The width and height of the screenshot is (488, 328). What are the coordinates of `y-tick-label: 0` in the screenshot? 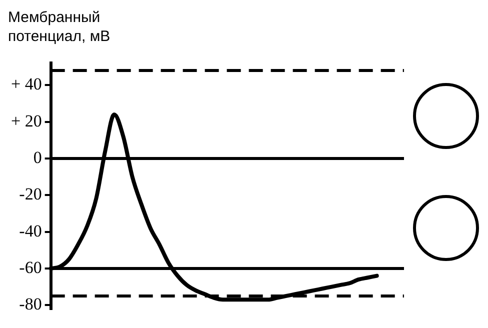 It's located at (37, 157).